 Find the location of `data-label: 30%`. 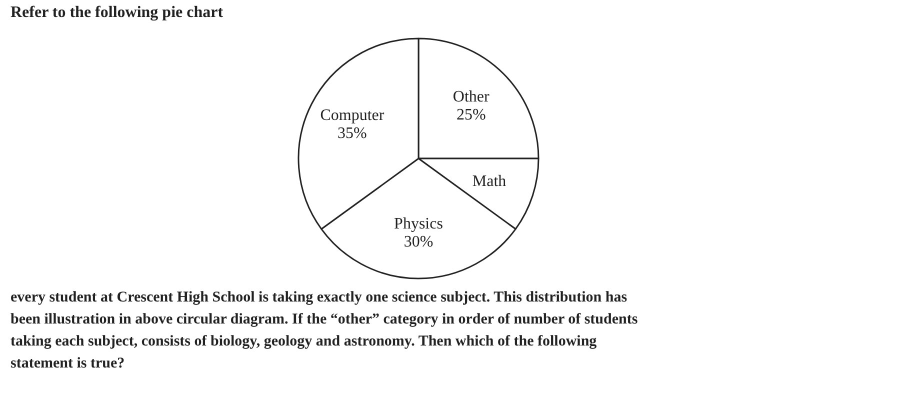

data-label: 30% is located at coordinates (419, 241).